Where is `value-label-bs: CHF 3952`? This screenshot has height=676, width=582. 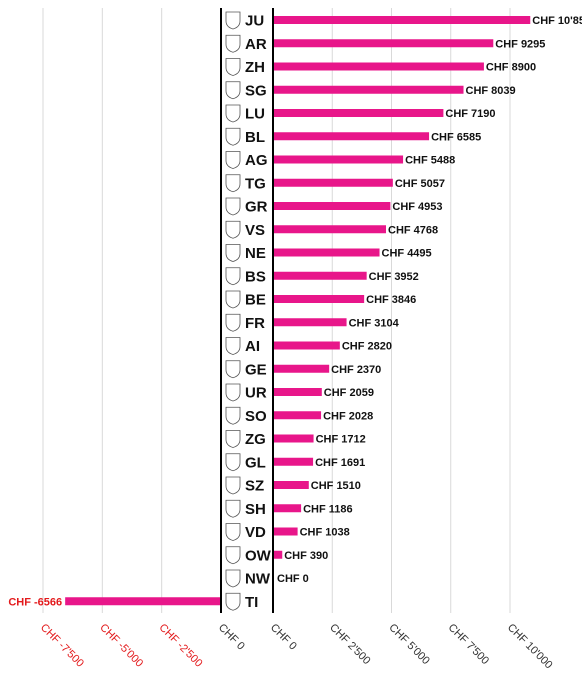 value-label-bs: CHF 3952 is located at coordinates (394, 277).